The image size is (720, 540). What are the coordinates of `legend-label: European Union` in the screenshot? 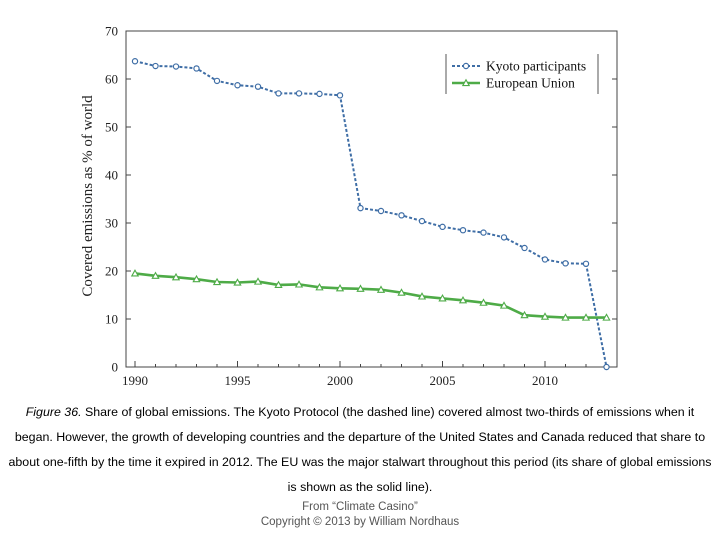 It's located at (530, 83).